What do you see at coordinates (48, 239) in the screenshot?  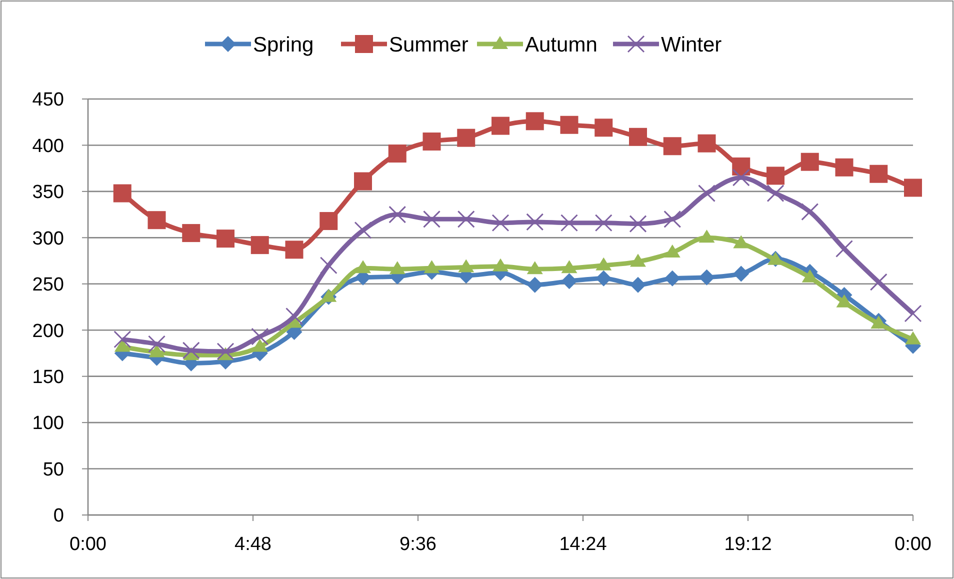 I see `y-tick-label: 300` at bounding box center [48, 239].